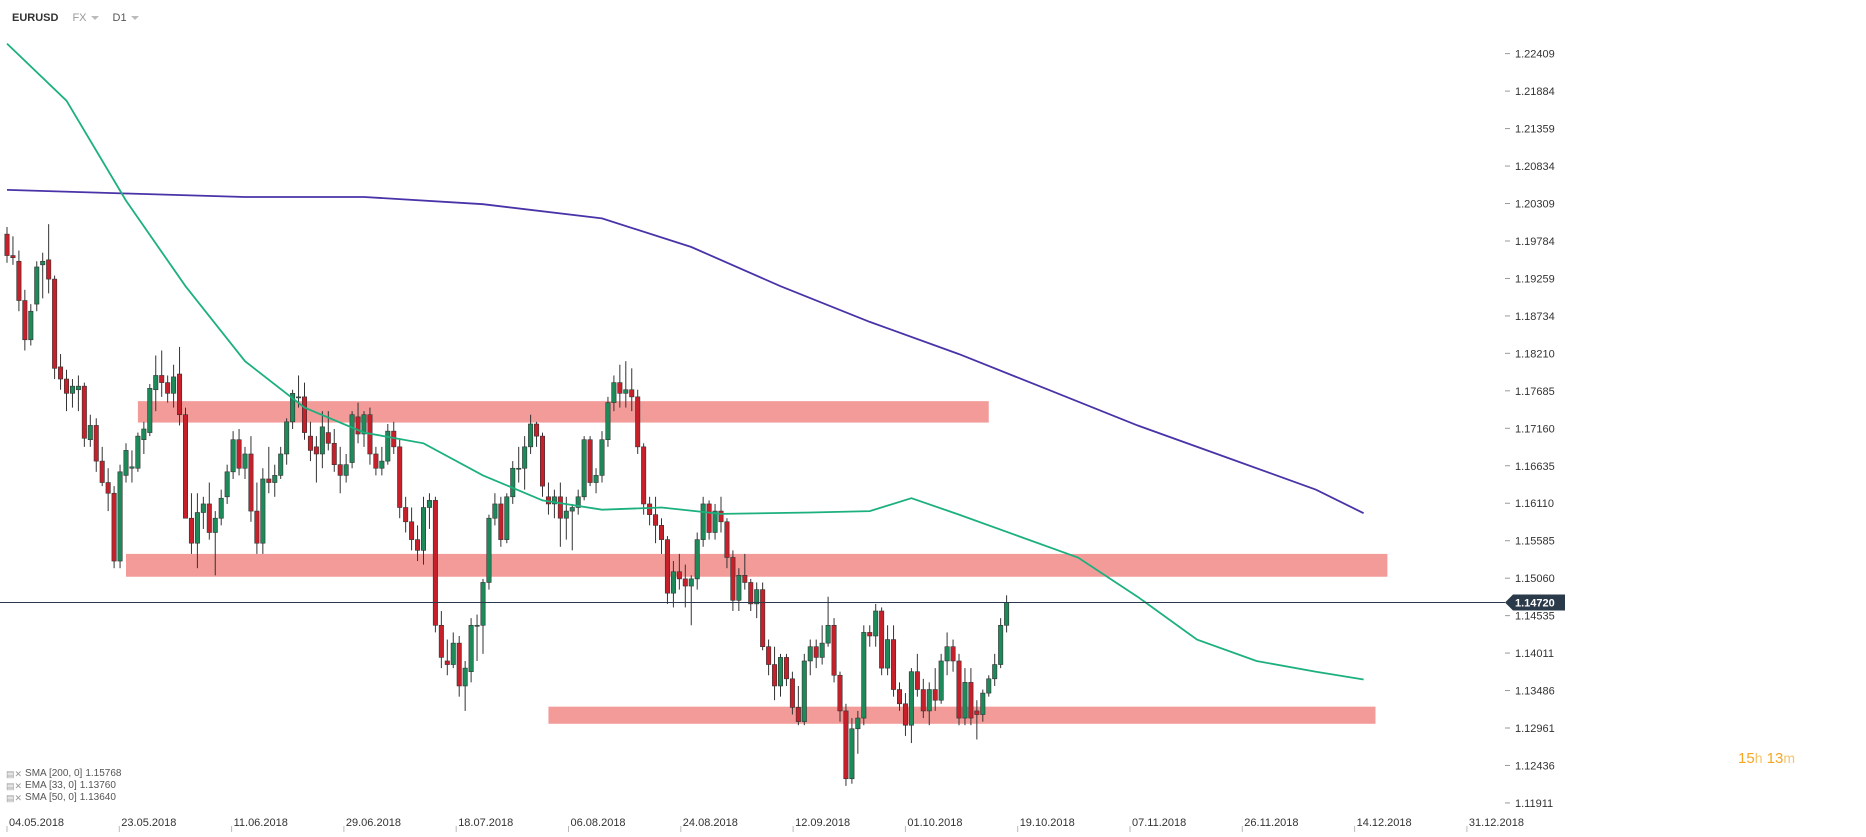 Image resolution: width=1866 pixels, height=837 pixels. Describe the element at coordinates (63, 786) in the screenshot. I see `legend-item: ▤✕ EMA [33, 0] 1.13760` at that location.